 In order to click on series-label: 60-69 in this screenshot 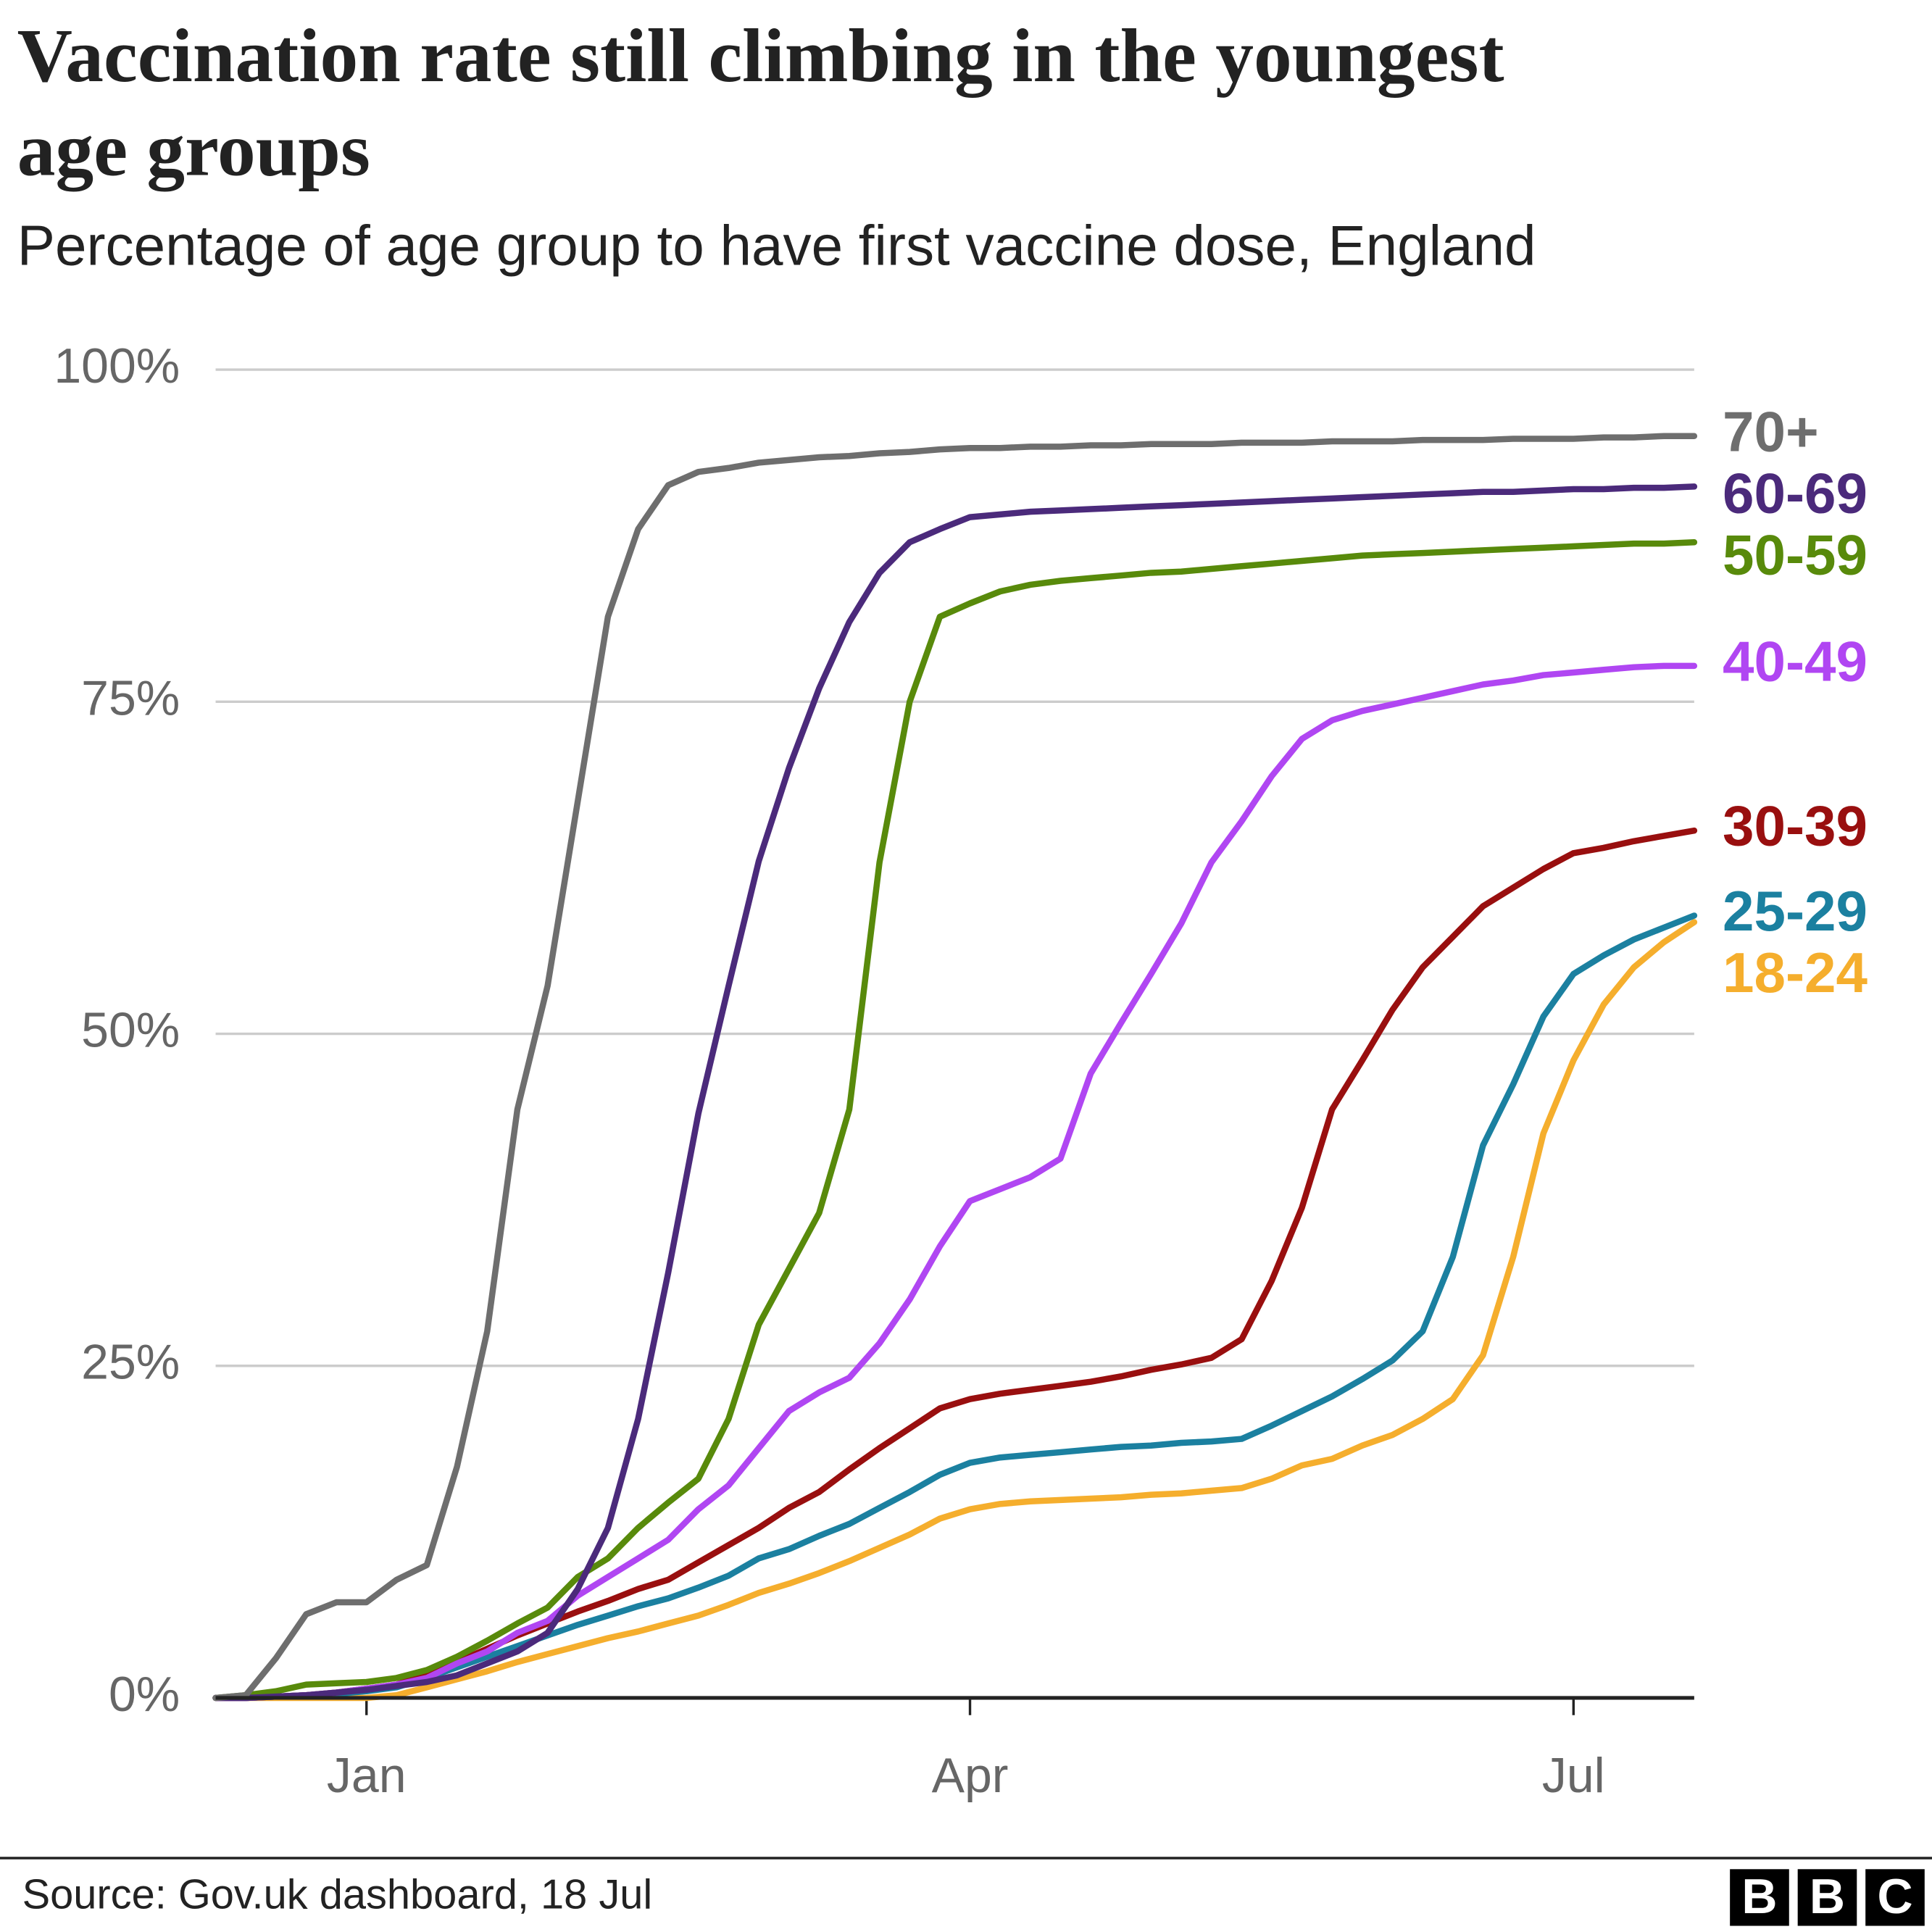, I will do `click(1795, 493)`.